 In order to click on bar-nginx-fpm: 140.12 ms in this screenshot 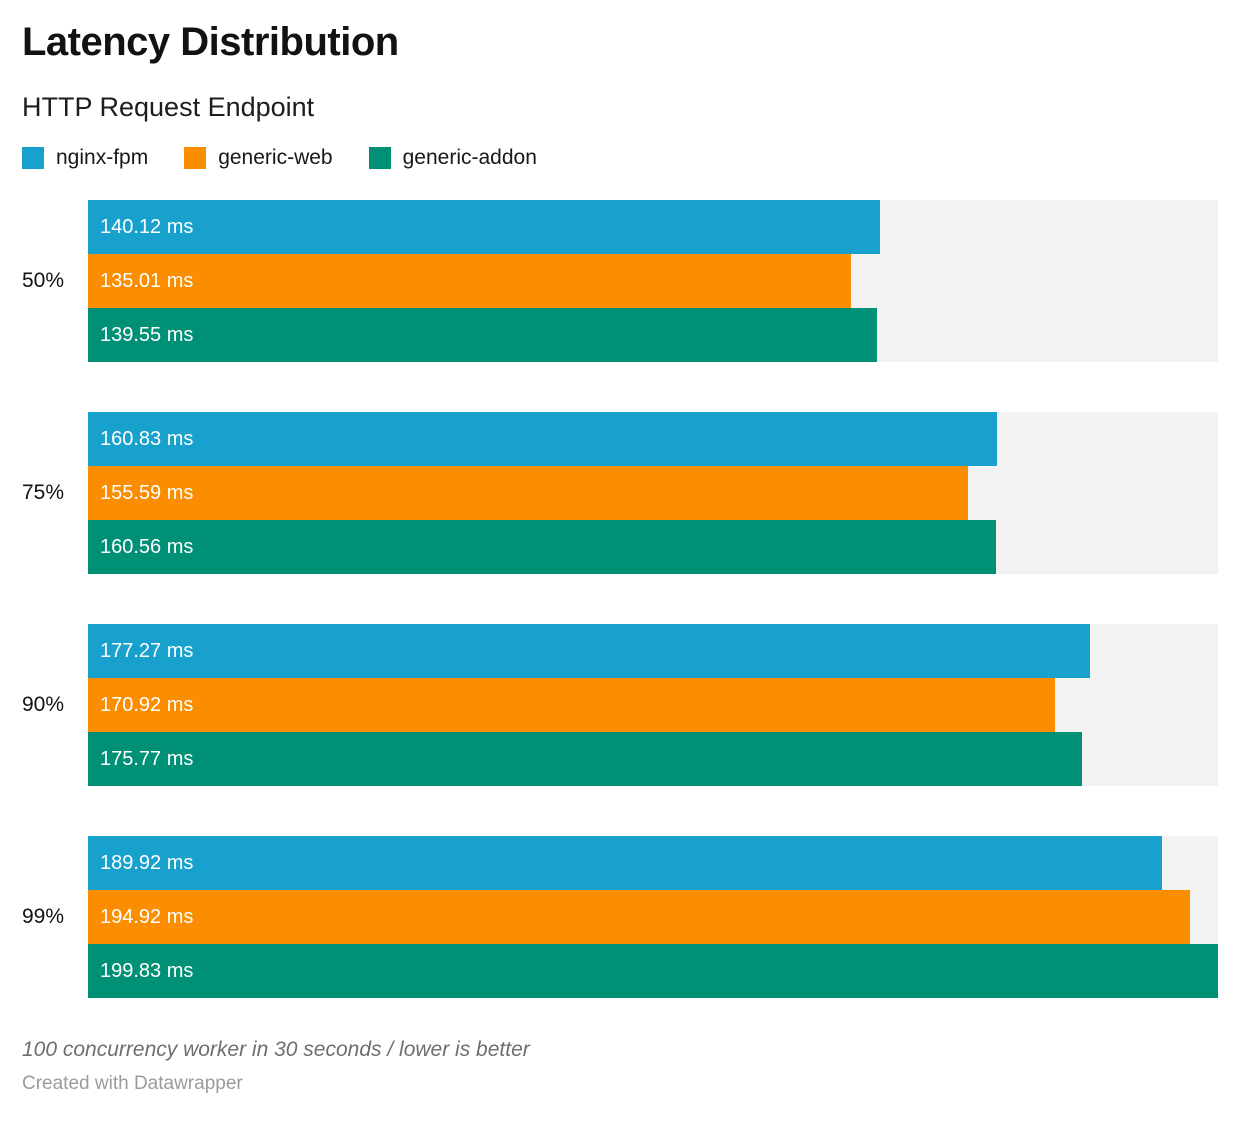, I will do `click(484, 227)`.